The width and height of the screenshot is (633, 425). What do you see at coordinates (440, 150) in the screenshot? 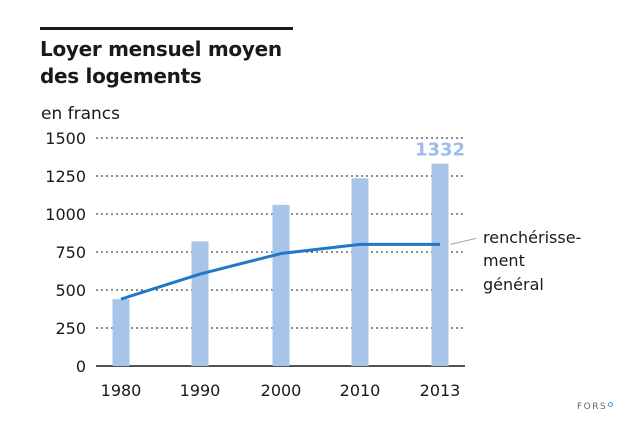
I see `peak-value-label: 1332` at bounding box center [440, 150].